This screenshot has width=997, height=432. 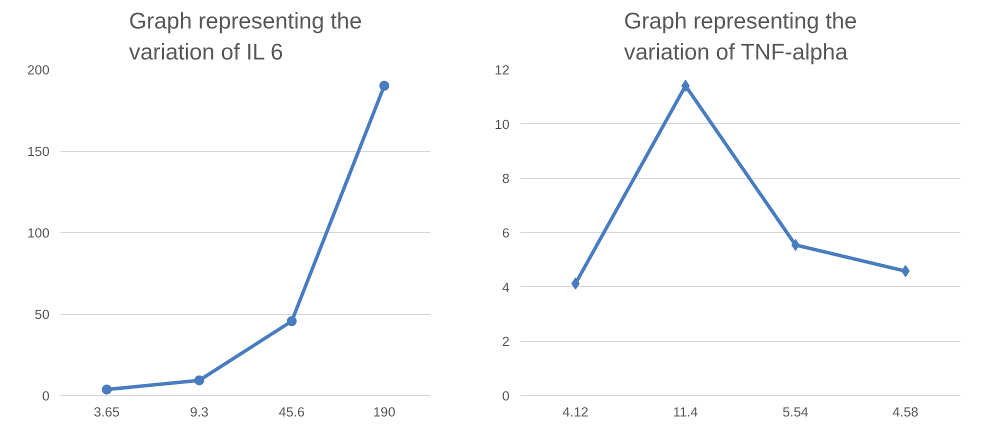 I want to click on x-tick-label: 4.12, so click(x=575, y=412).